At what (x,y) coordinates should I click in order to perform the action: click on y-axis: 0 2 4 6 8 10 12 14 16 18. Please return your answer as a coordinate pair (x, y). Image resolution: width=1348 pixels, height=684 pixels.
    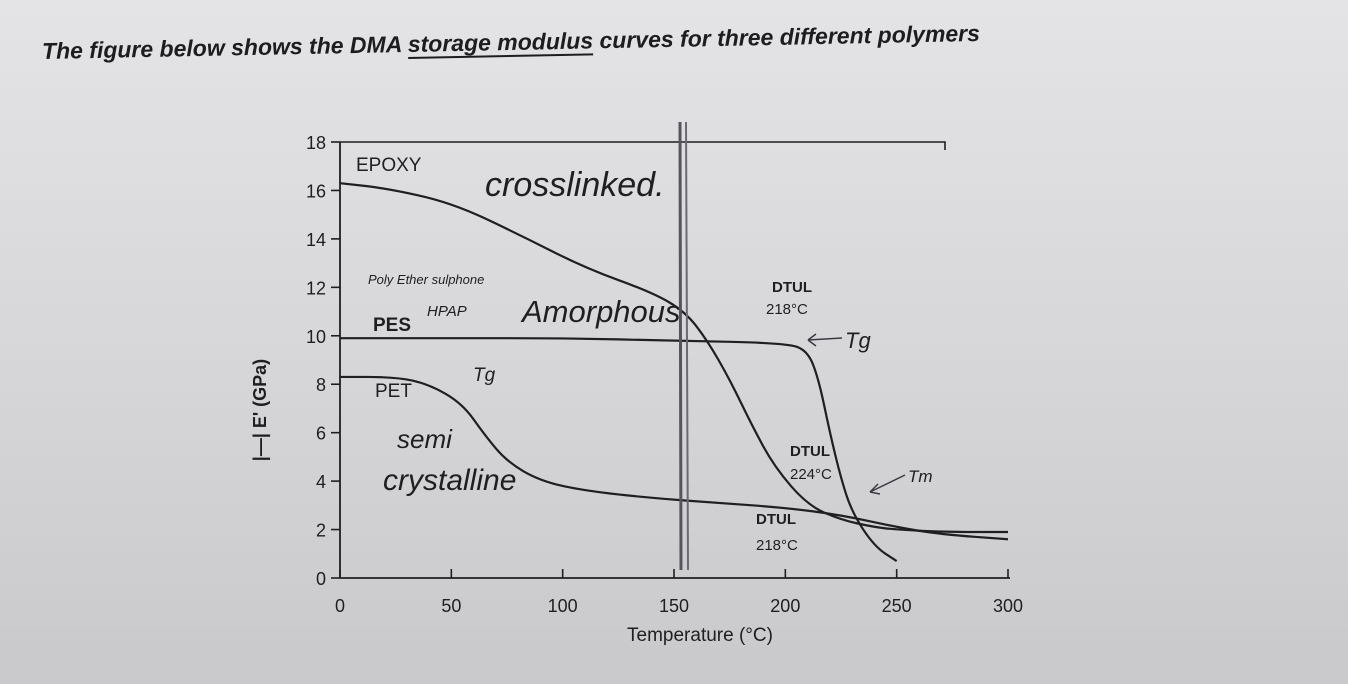
    Looking at the image, I should click on (323, 361).